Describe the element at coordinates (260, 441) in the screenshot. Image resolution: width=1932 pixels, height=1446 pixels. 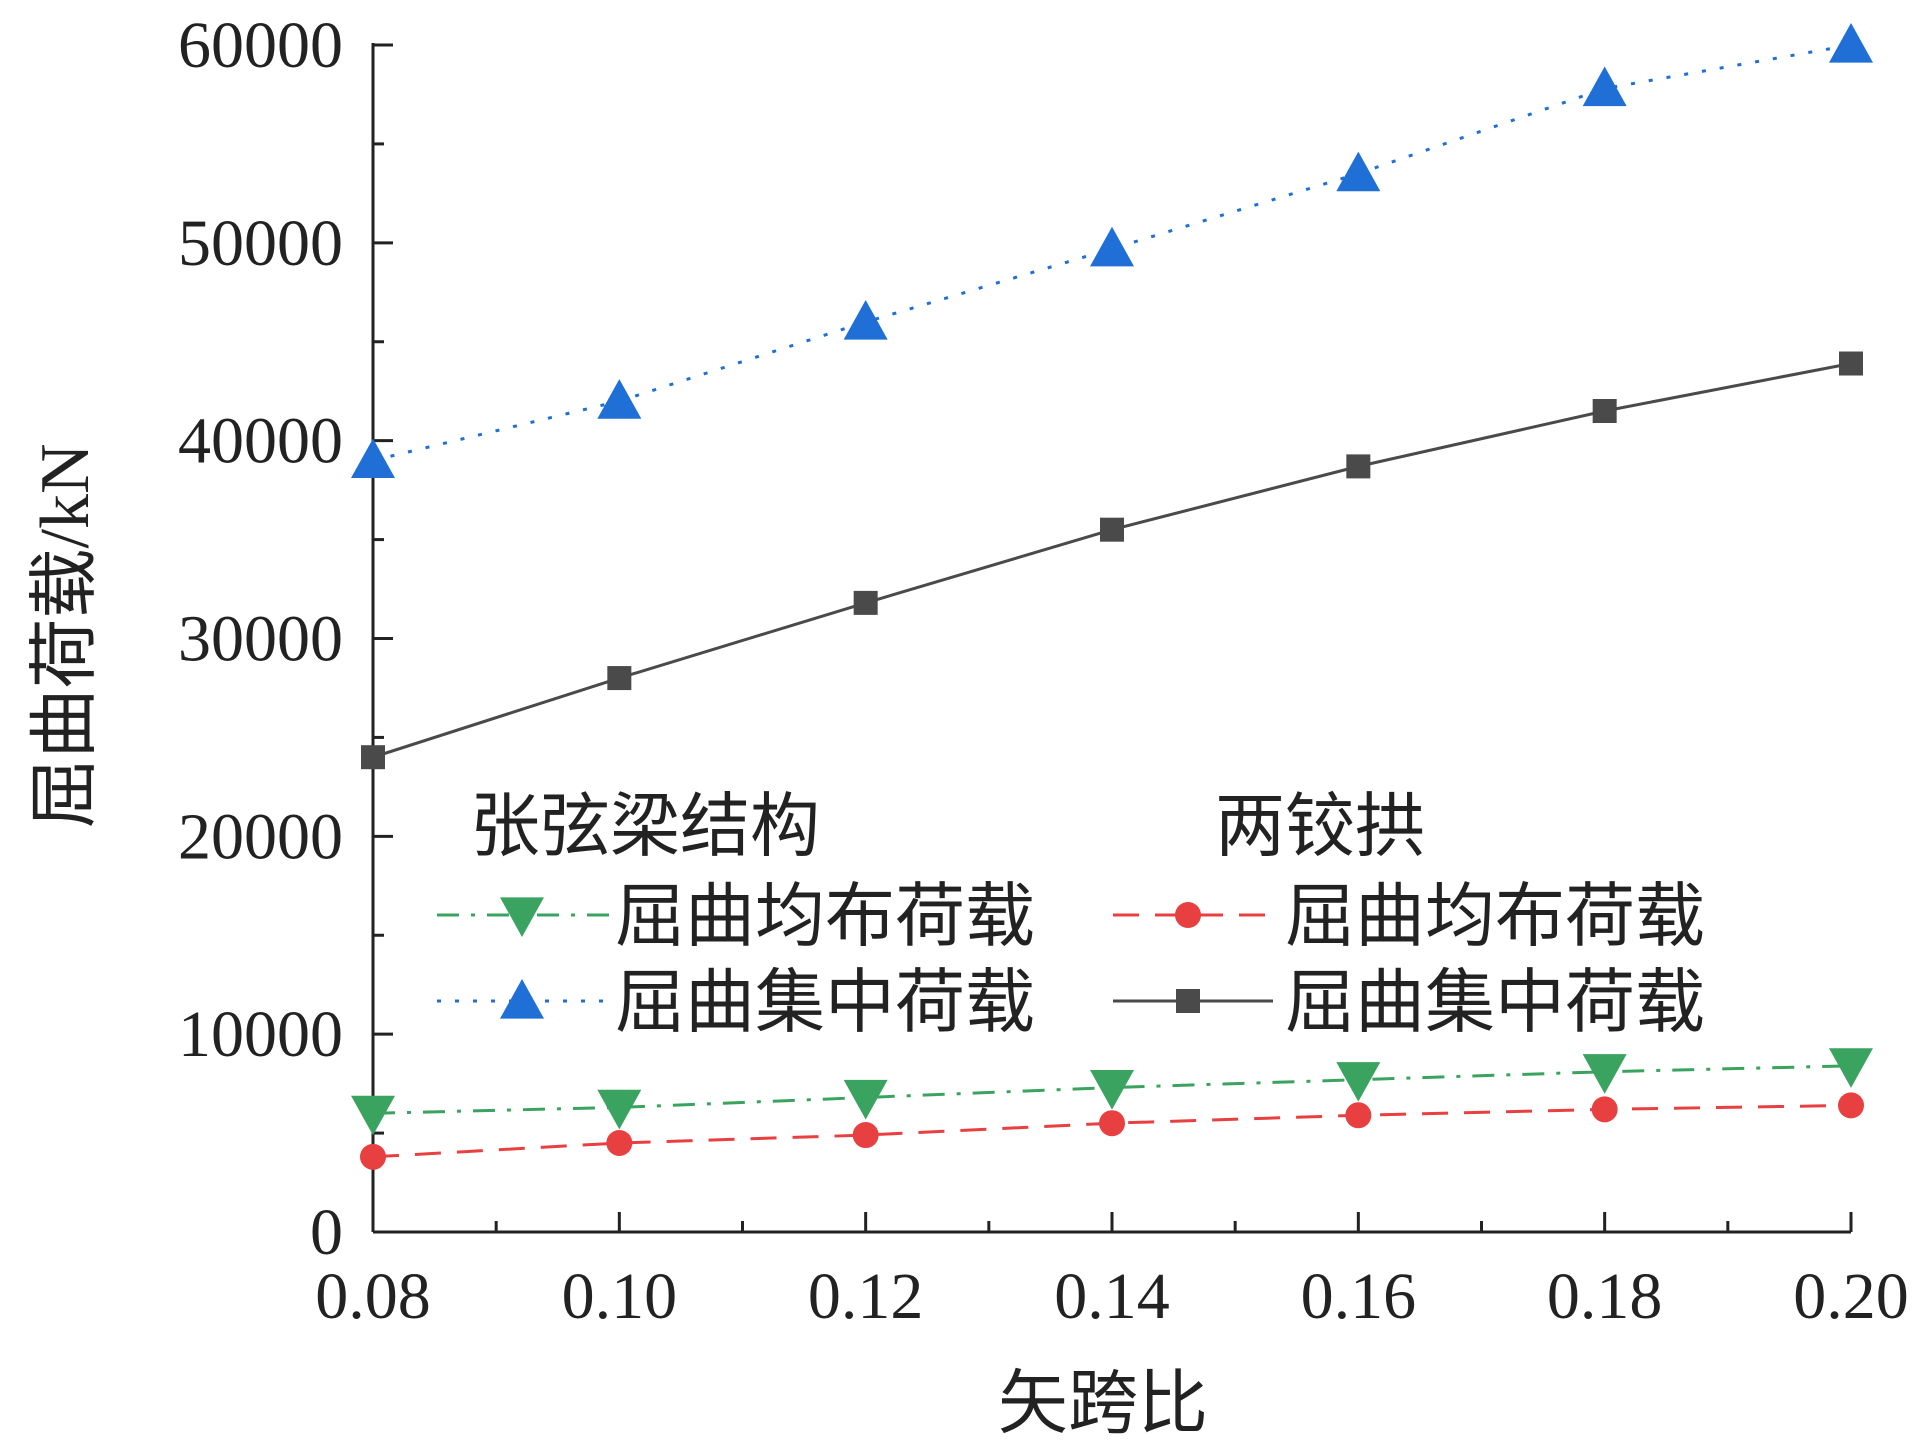
I see `y-tick-label: 40000` at that location.